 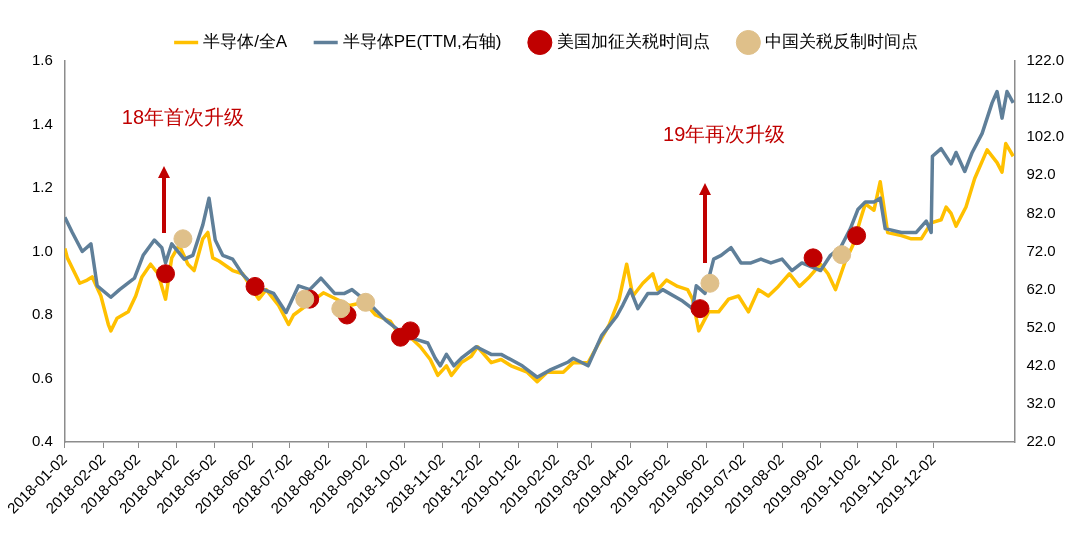 What do you see at coordinates (1041, 403) in the screenshot?
I see `y2-tick-label: 32.0` at bounding box center [1041, 403].